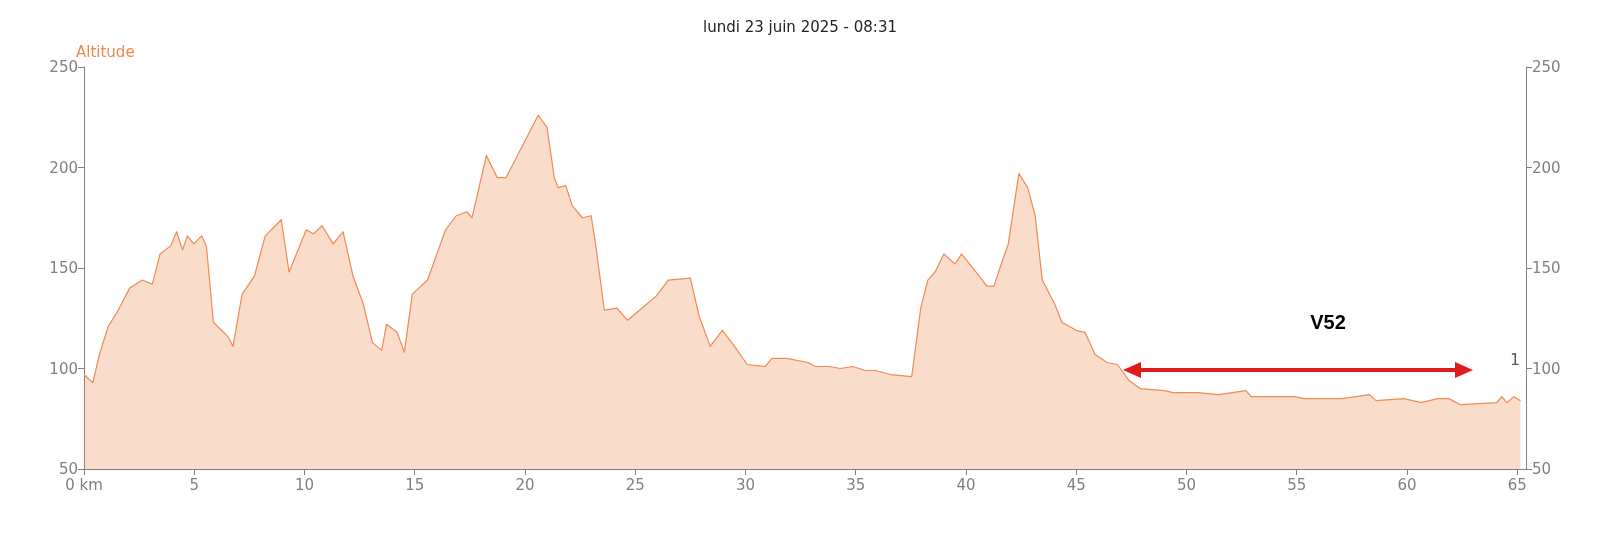 The width and height of the screenshot is (1600, 535). Describe the element at coordinates (525, 484) in the screenshot. I see `x-tick-label: 20` at that location.